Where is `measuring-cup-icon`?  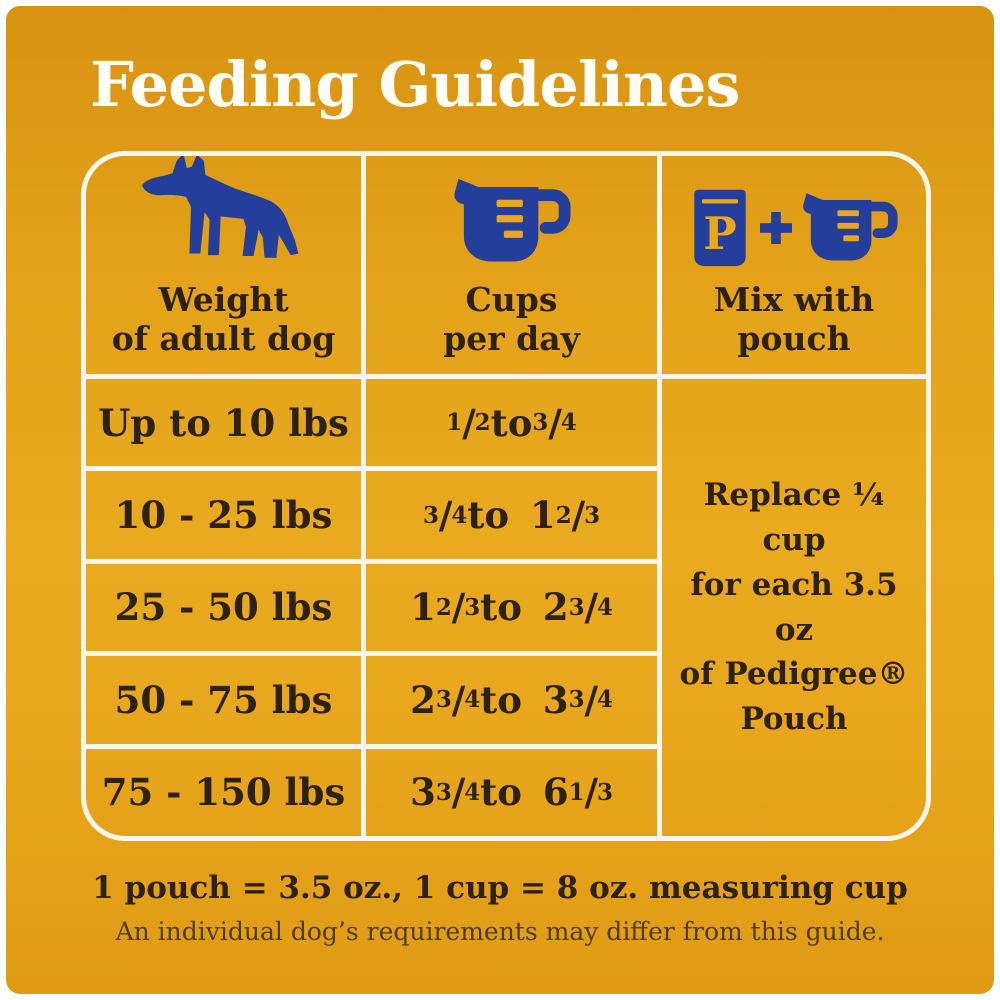
measuring-cup-icon is located at coordinates (512, 221).